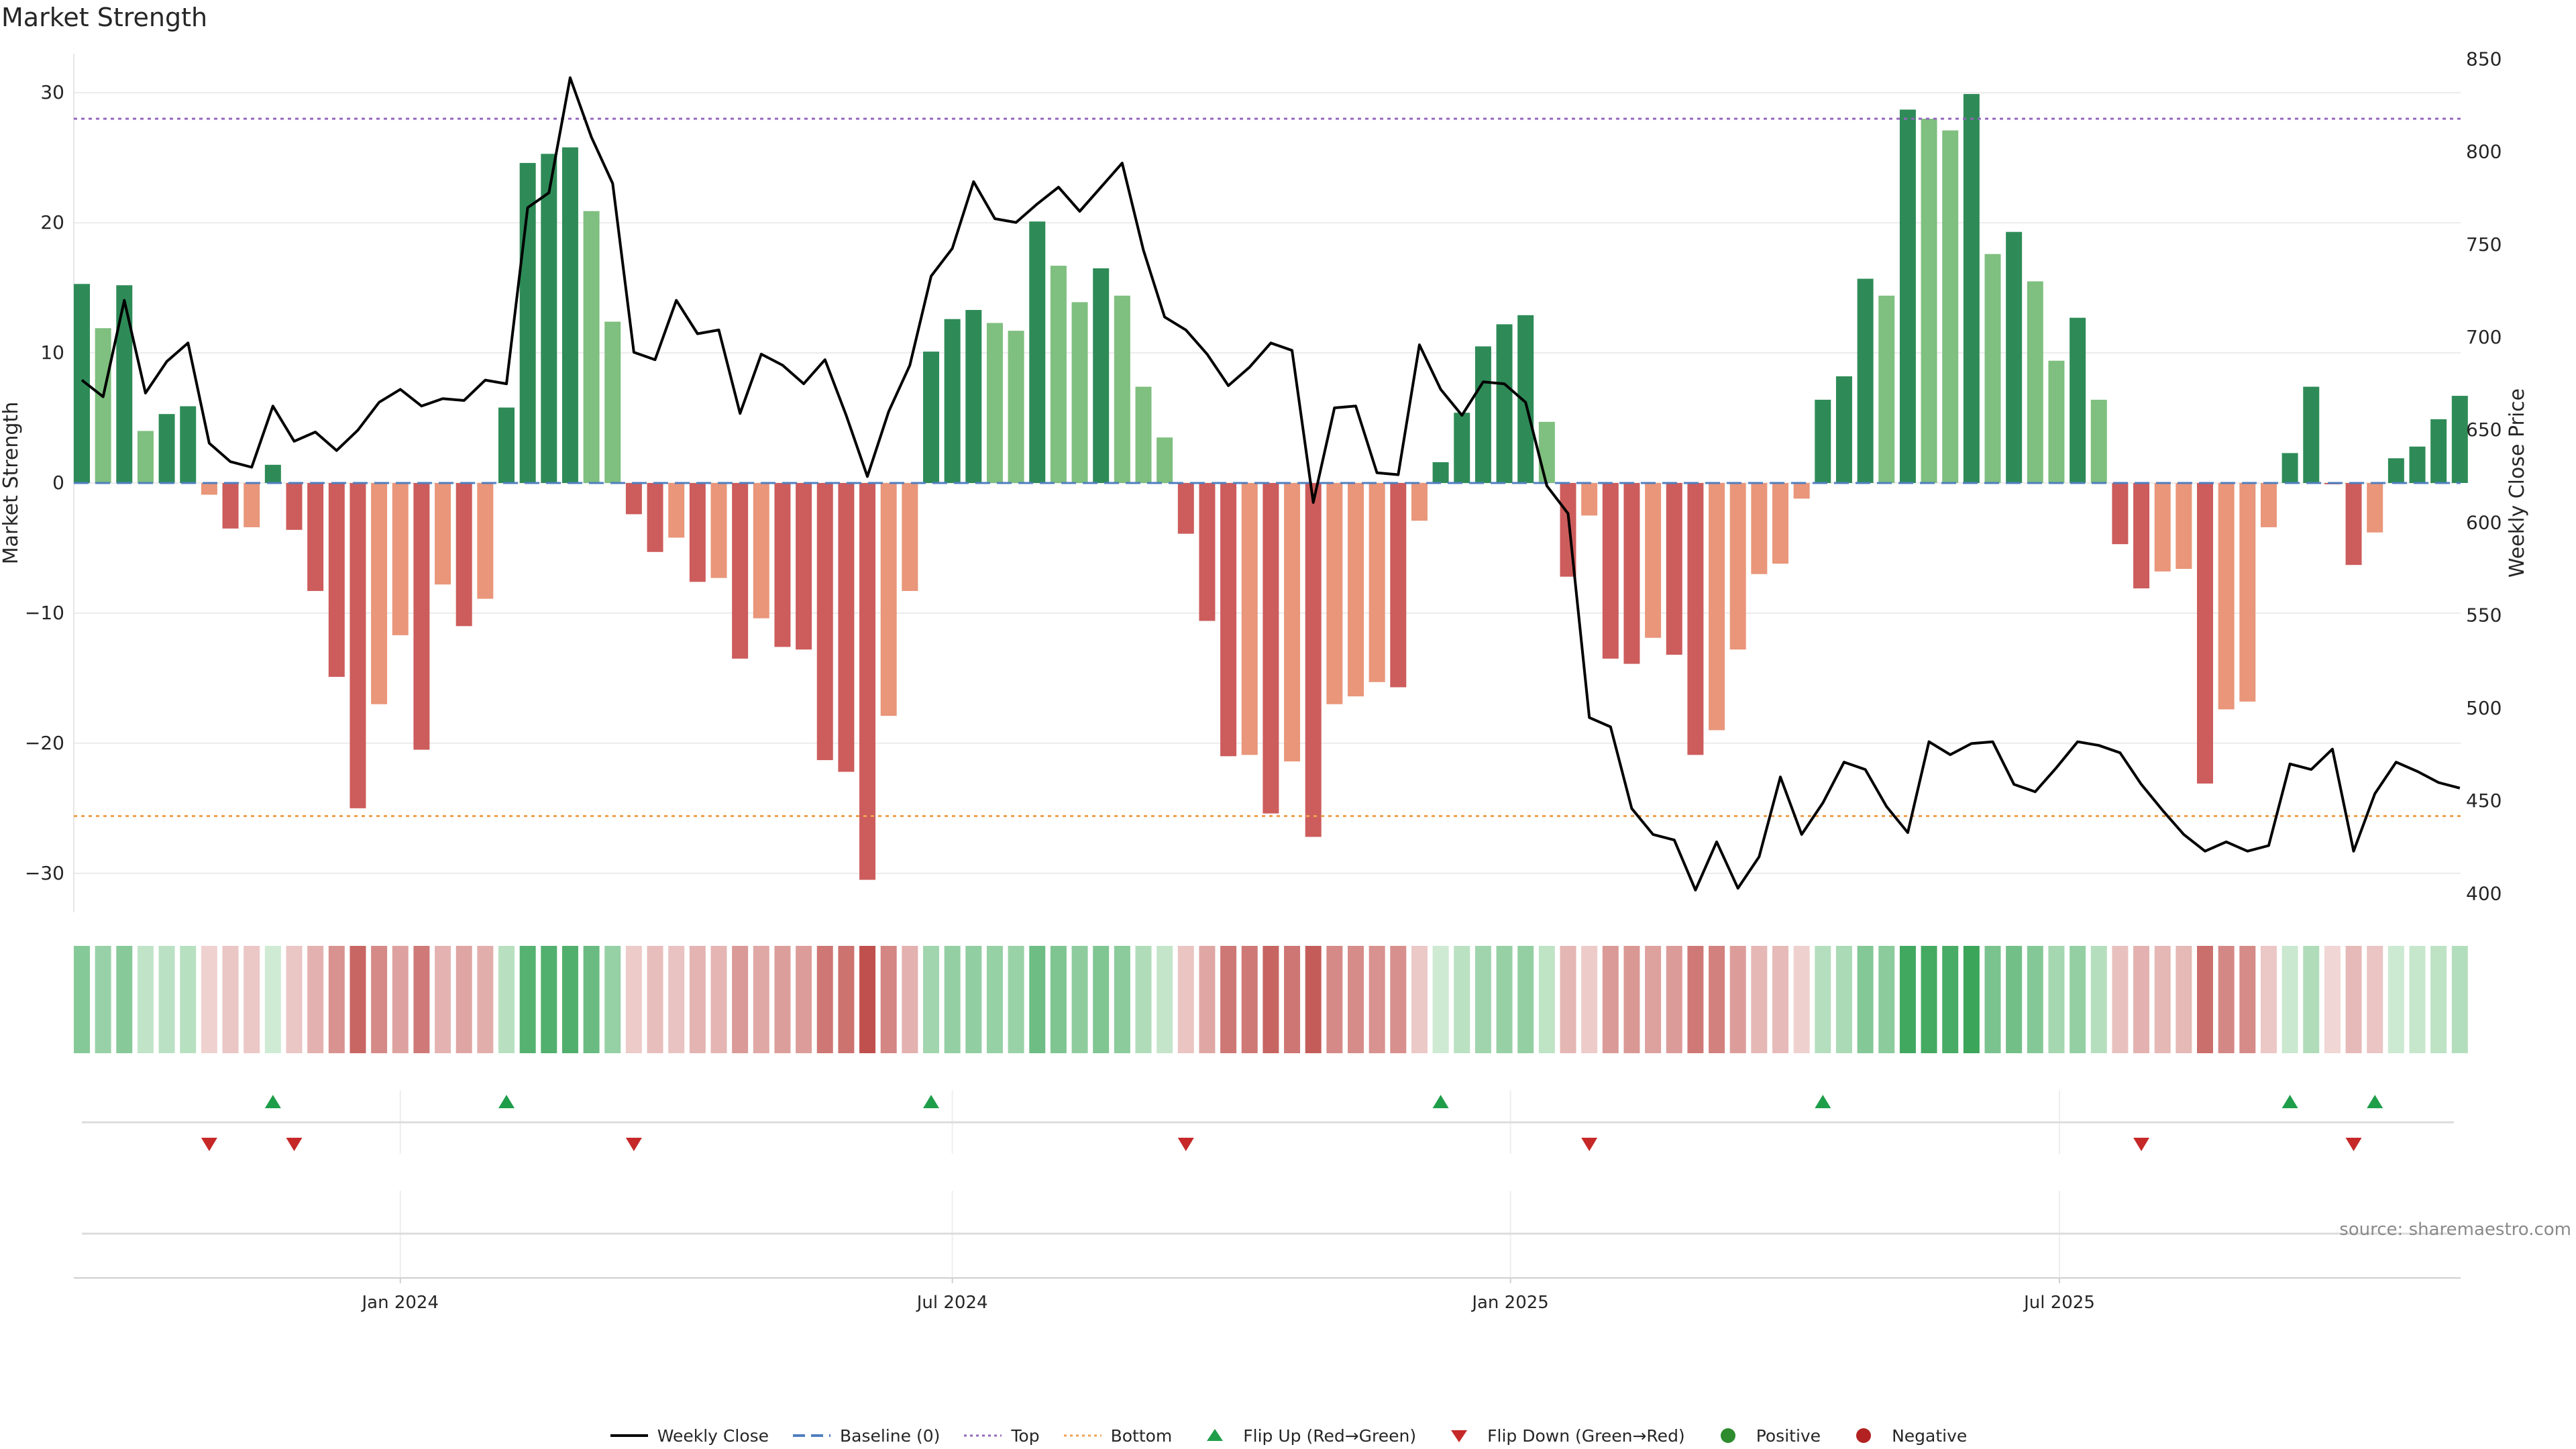 Image resolution: width=2576 pixels, height=1449 pixels. What do you see at coordinates (1271, 999) in the screenshot?
I see `heat-strip` at bounding box center [1271, 999].